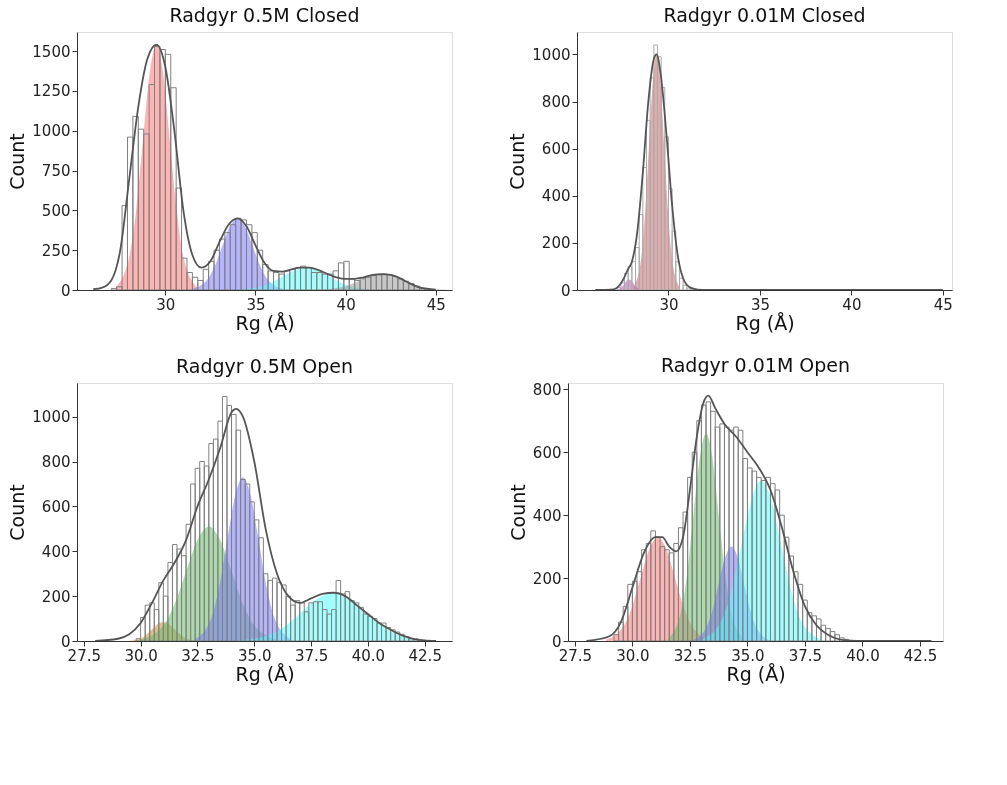  What do you see at coordinates (264, 15) in the screenshot?
I see `chart-title: Radgyr 0.5M Closed` at bounding box center [264, 15].